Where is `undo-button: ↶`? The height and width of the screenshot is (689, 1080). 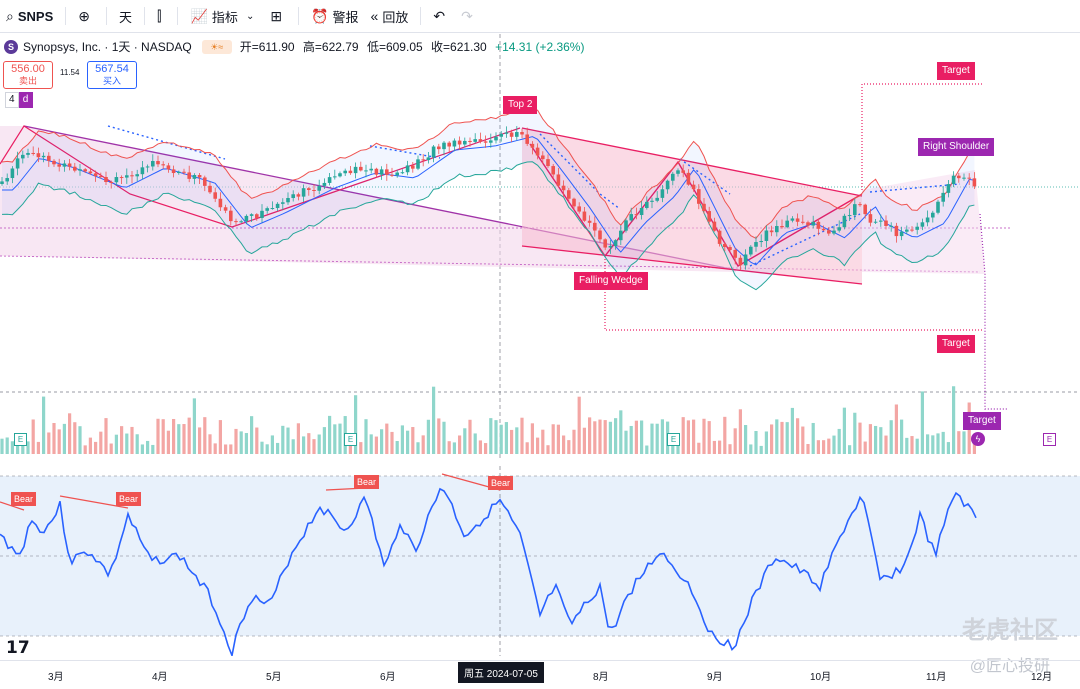 undo-button: ↶ is located at coordinates (441, 16).